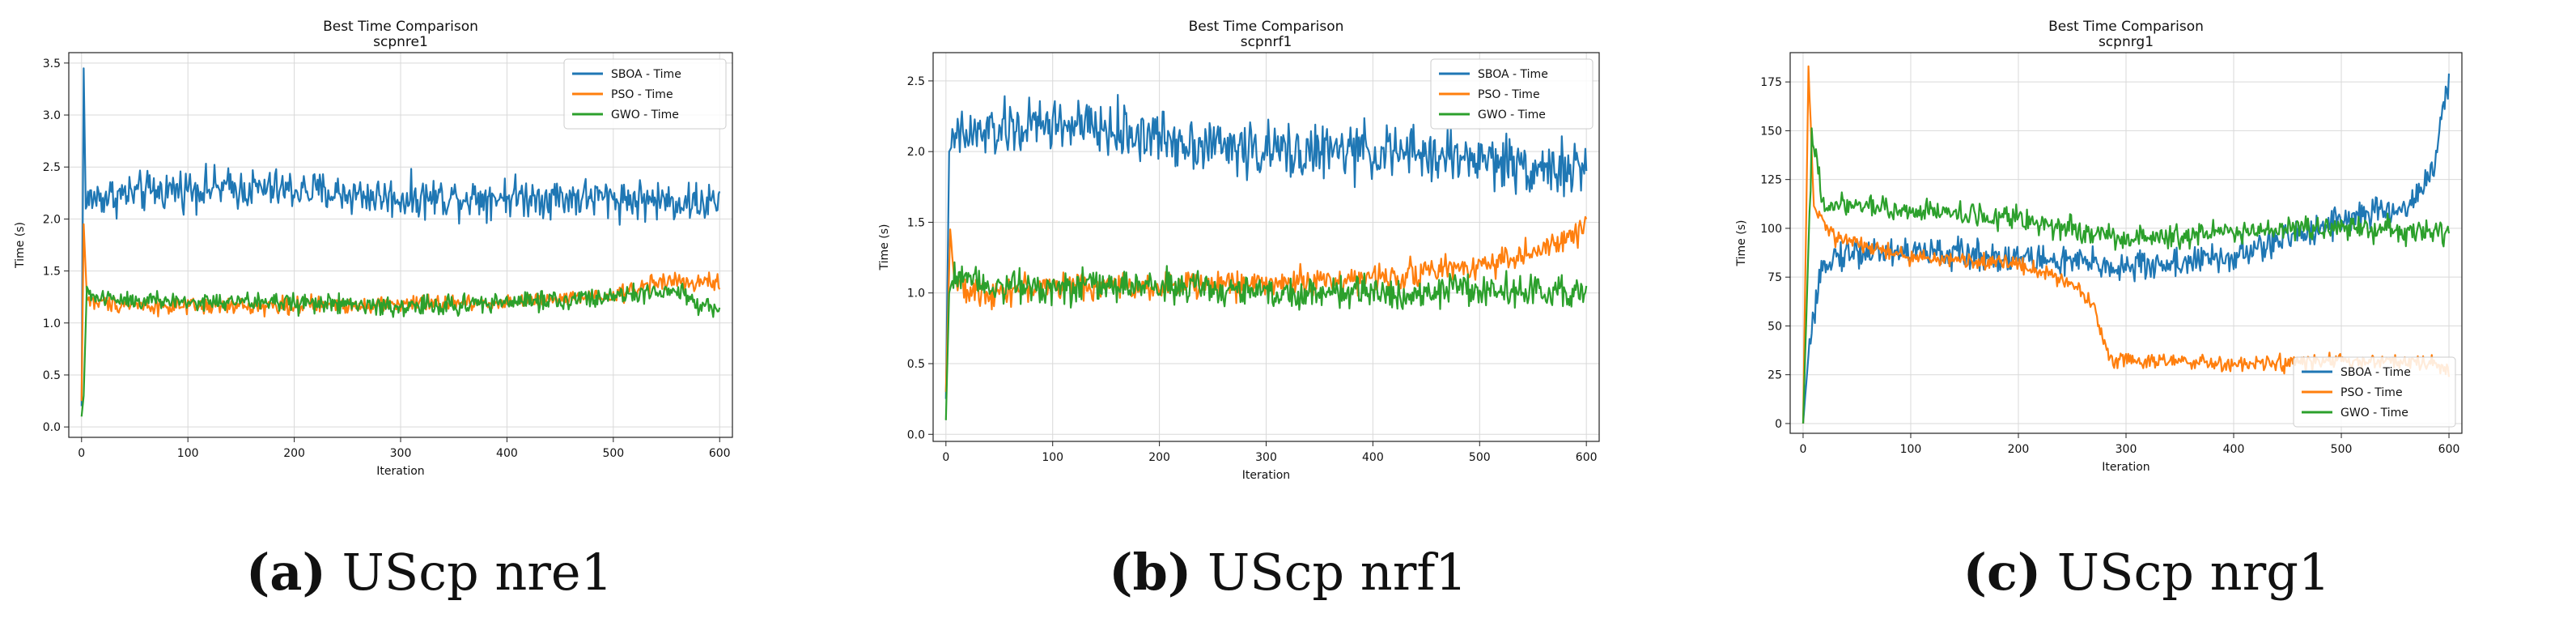 This screenshot has width=2576, height=639. I want to click on caption-a: (a) UScp nre1, so click(429, 572).